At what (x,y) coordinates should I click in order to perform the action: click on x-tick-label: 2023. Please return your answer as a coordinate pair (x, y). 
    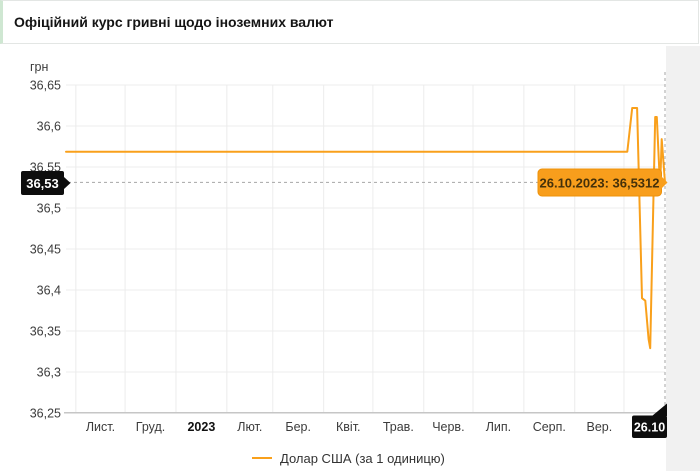
    Looking at the image, I should click on (201, 427).